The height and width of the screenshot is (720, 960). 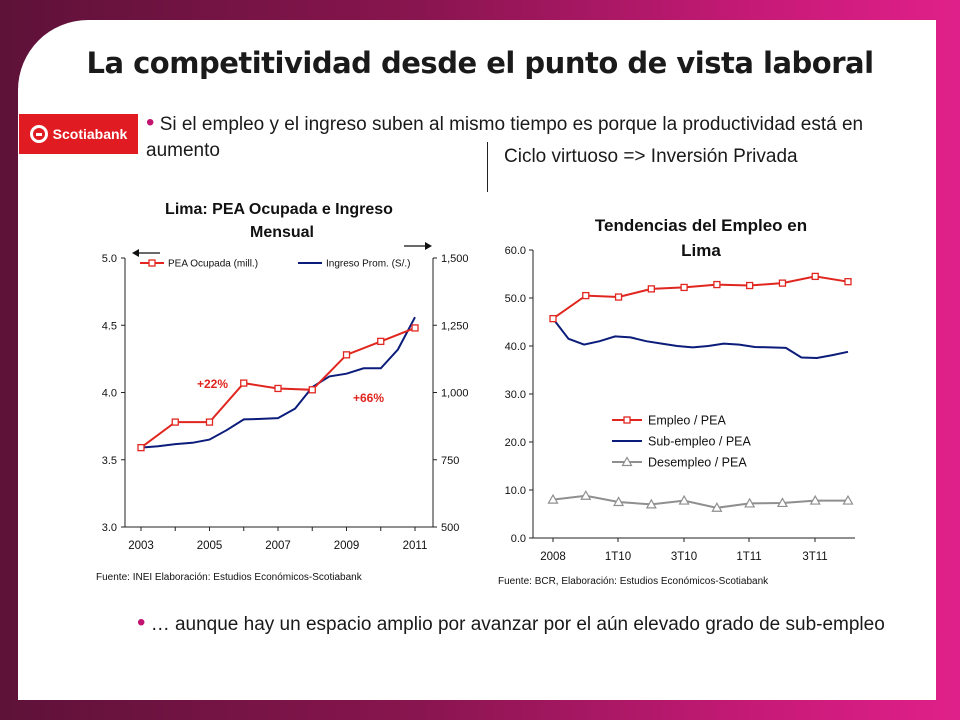 What do you see at coordinates (700, 338) in the screenshot?
I see `chart2-series-subempleo` at bounding box center [700, 338].